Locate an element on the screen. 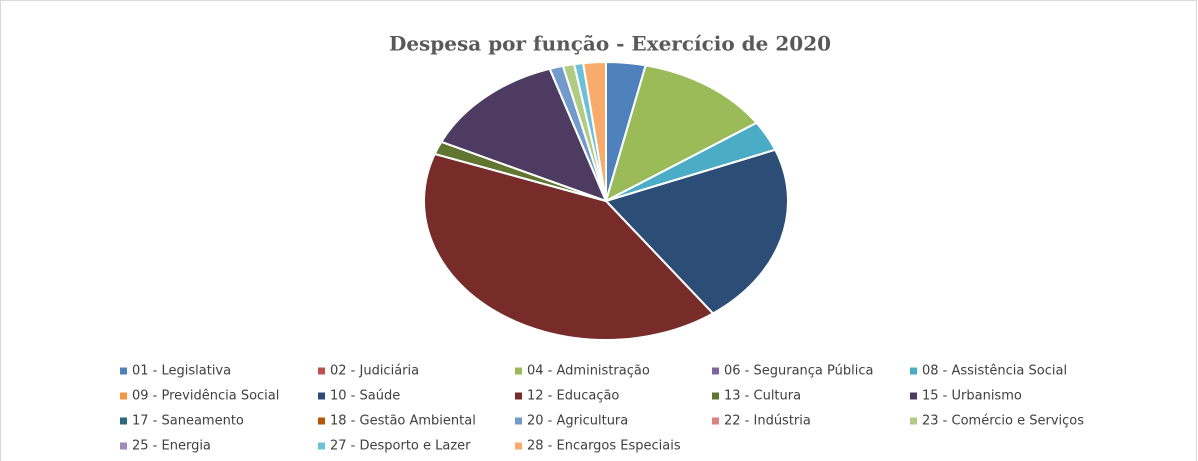  legend-label: 13 - Cultura is located at coordinates (762, 396).